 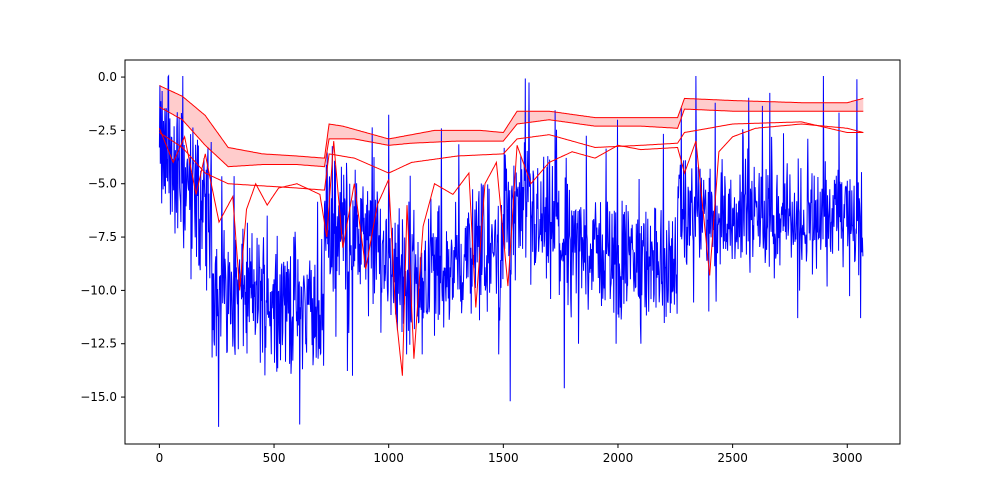 I want to click on band-fill-area, so click(x=511, y=126).